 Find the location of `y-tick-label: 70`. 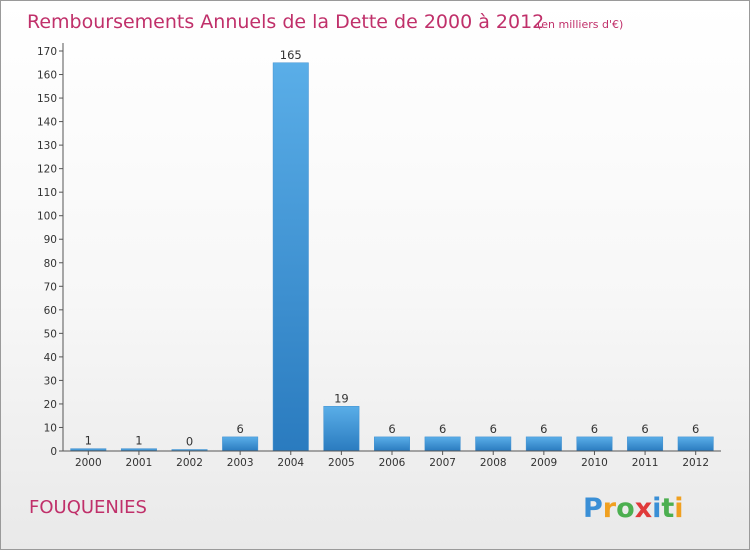

y-tick-label: 70 is located at coordinates (50, 287).